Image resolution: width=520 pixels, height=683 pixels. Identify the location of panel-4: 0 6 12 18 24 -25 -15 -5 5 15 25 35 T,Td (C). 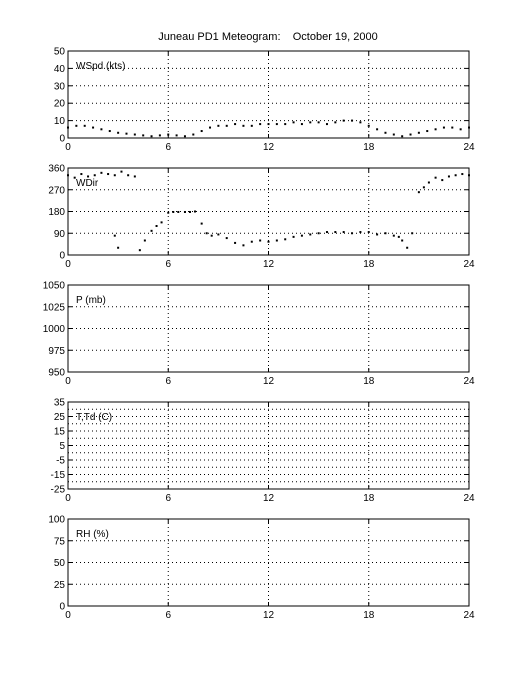
(263, 451).